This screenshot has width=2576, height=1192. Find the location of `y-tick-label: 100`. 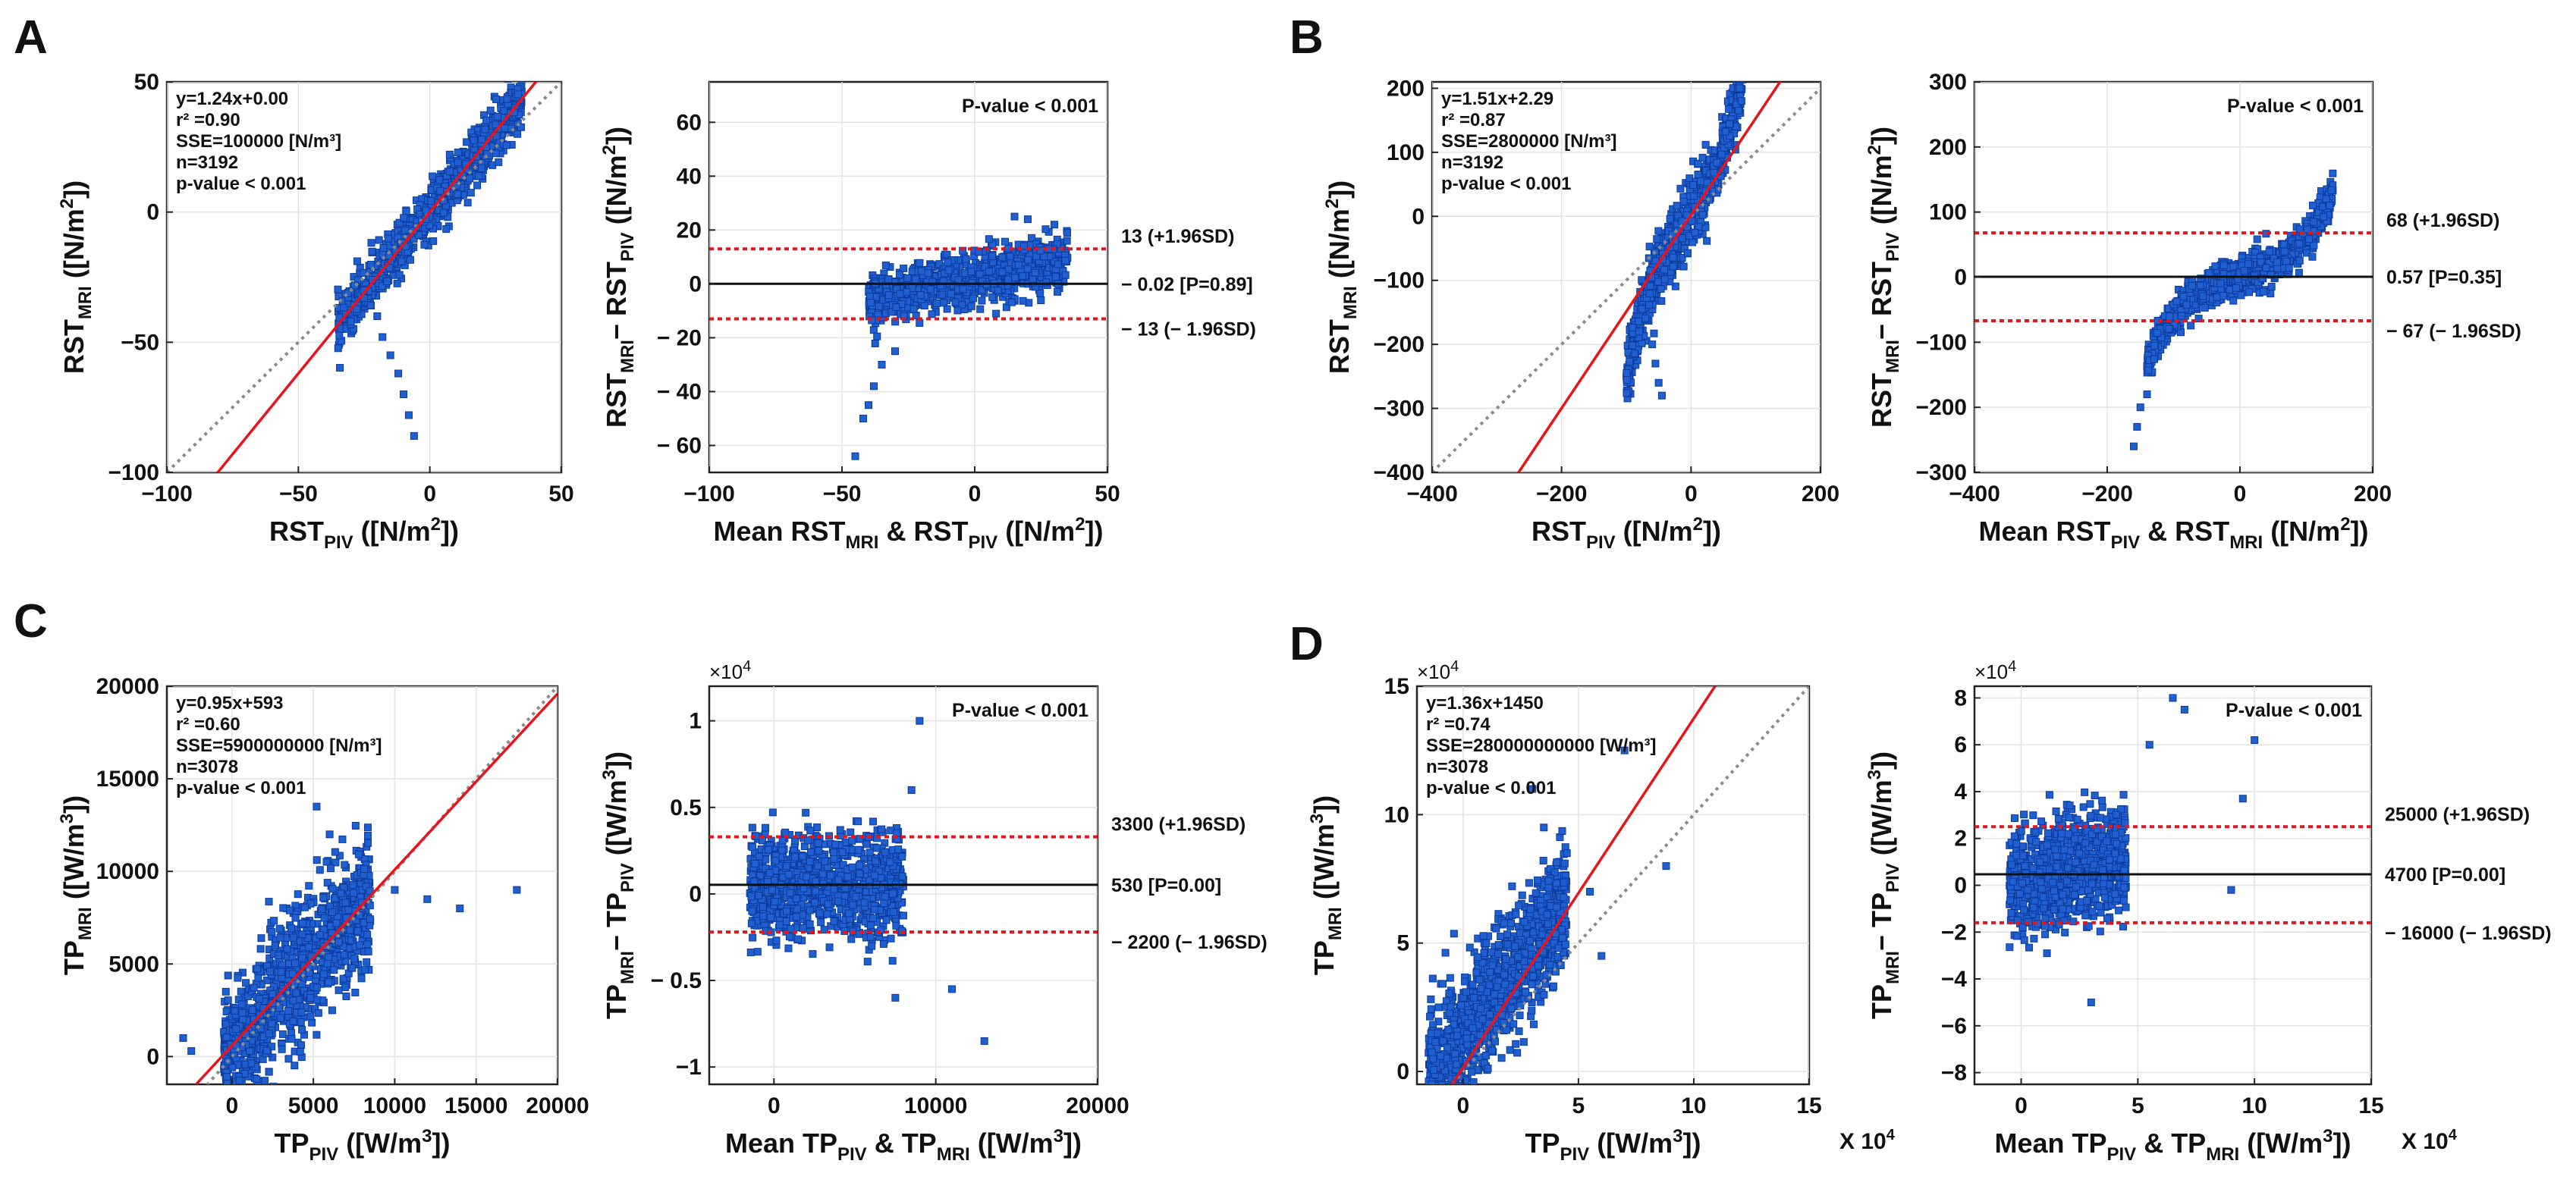

y-tick-label: 100 is located at coordinates (1406, 152).